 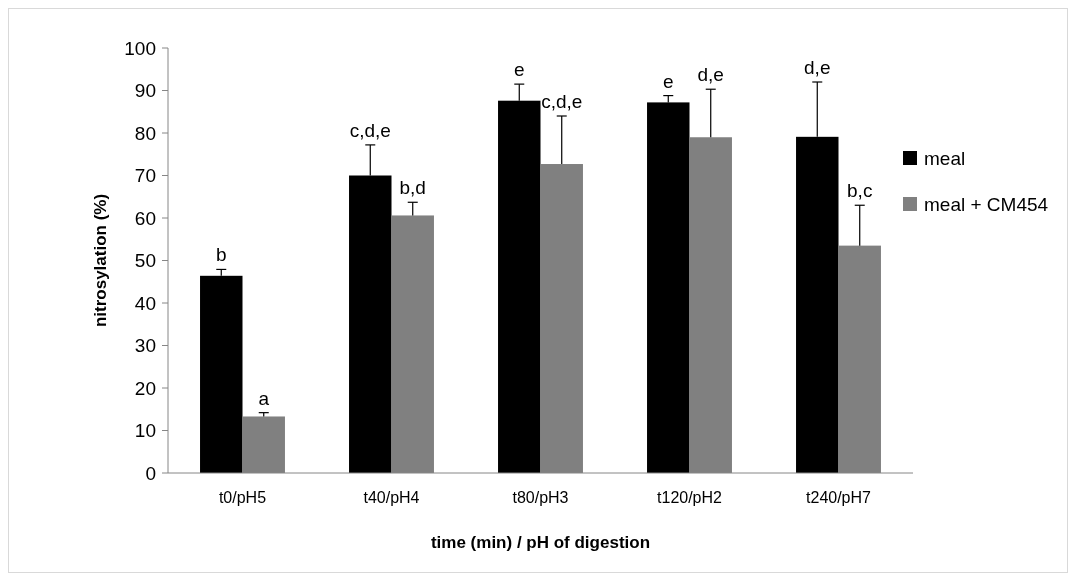 I want to click on y-tick-label: 70, so click(x=145, y=176).